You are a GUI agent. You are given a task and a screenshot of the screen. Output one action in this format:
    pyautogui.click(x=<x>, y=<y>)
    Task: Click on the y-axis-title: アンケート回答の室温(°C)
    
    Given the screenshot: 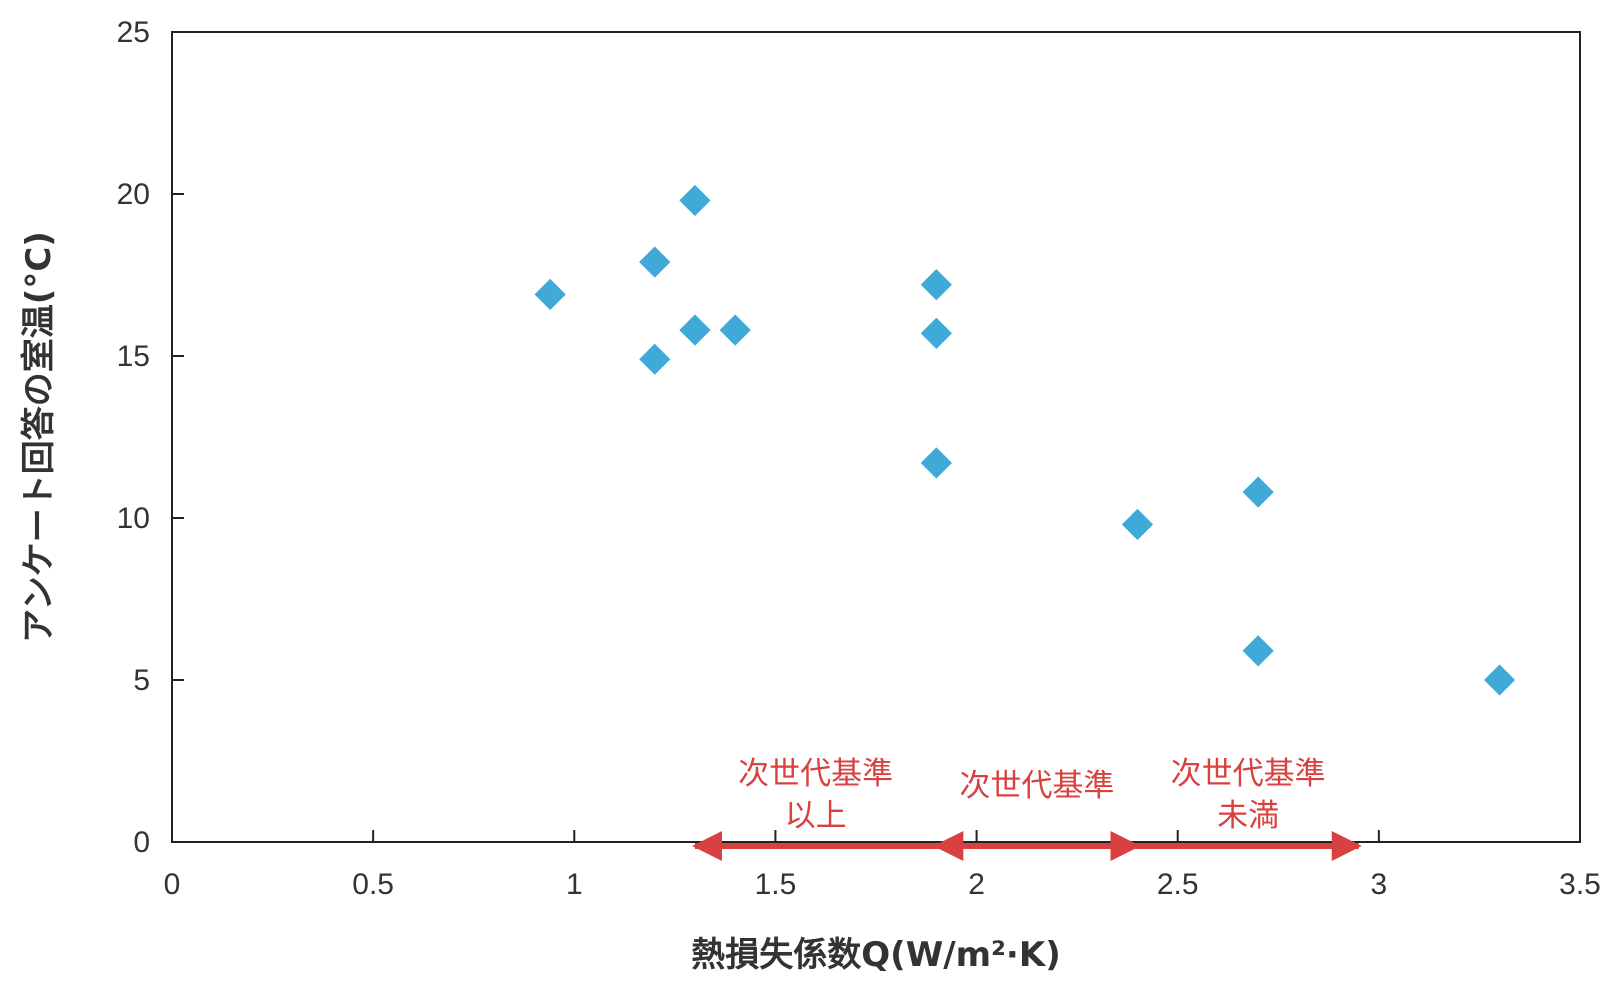 What is the action you would take?
    pyautogui.click(x=39, y=437)
    